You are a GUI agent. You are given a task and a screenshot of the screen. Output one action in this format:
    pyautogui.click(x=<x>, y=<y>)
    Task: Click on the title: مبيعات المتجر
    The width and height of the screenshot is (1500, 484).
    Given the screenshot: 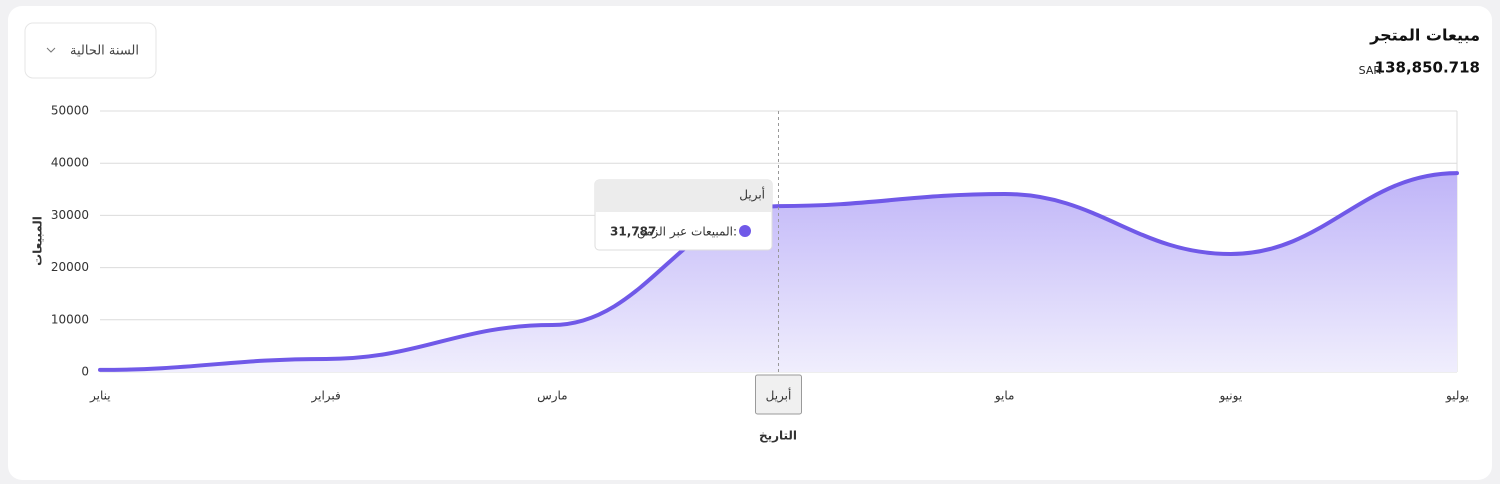 What is the action you would take?
    pyautogui.click(x=1424, y=35)
    